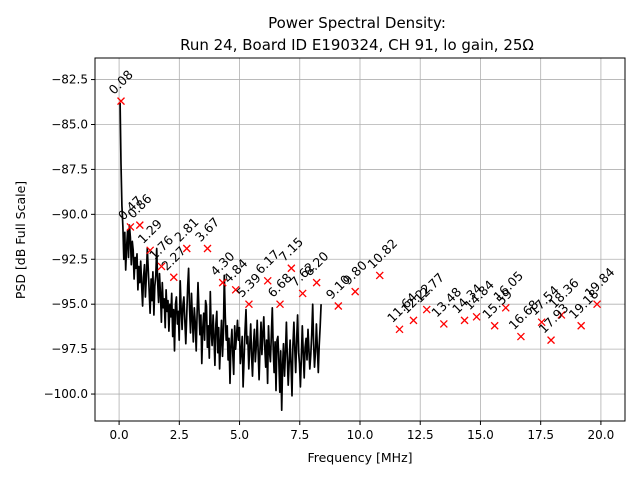  I want to click on y-tick-label: −87.5, so click(69, 169).